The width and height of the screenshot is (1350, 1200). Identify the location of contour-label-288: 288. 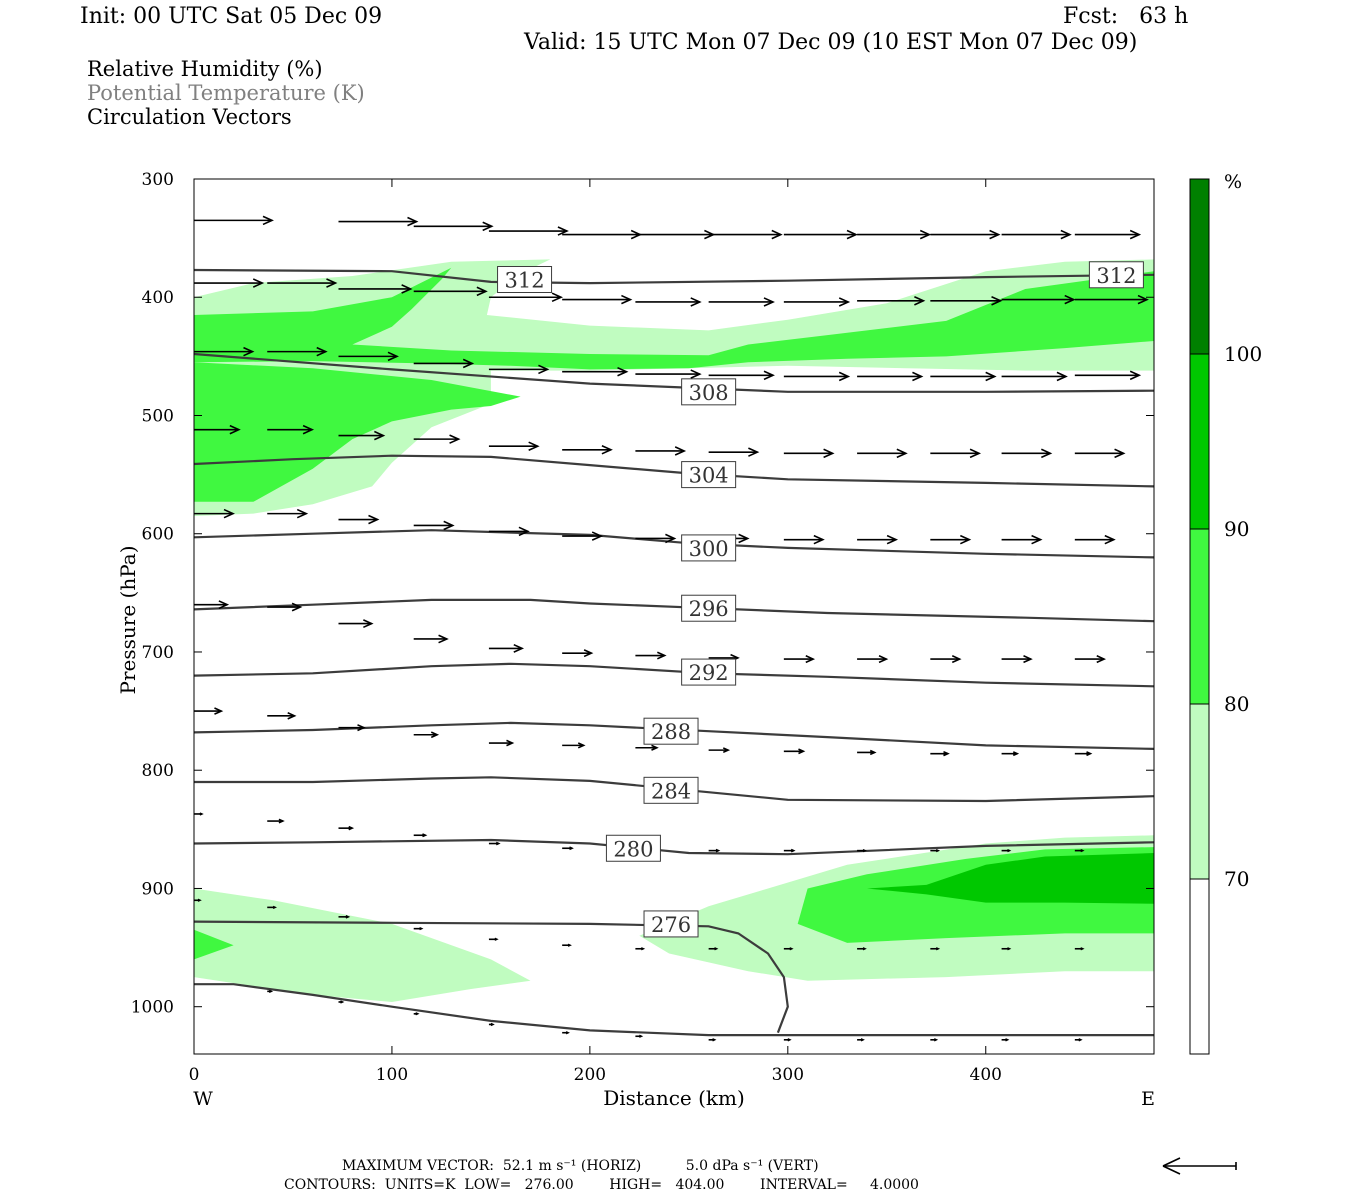
(671, 731).